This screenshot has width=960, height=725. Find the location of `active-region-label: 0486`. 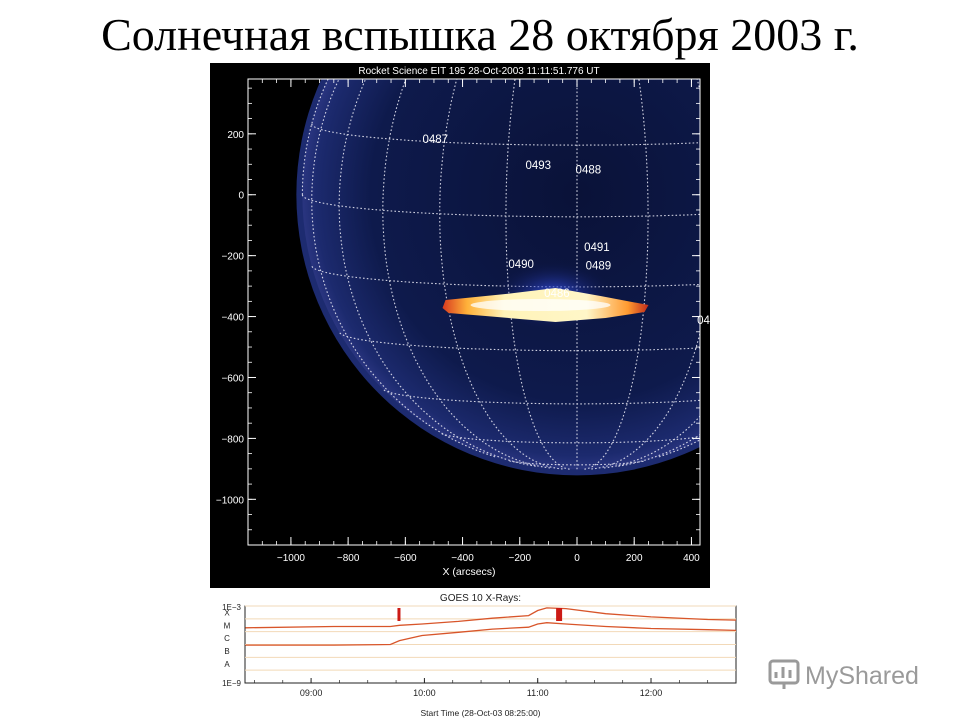

active-region-label: 0486 is located at coordinates (557, 294).